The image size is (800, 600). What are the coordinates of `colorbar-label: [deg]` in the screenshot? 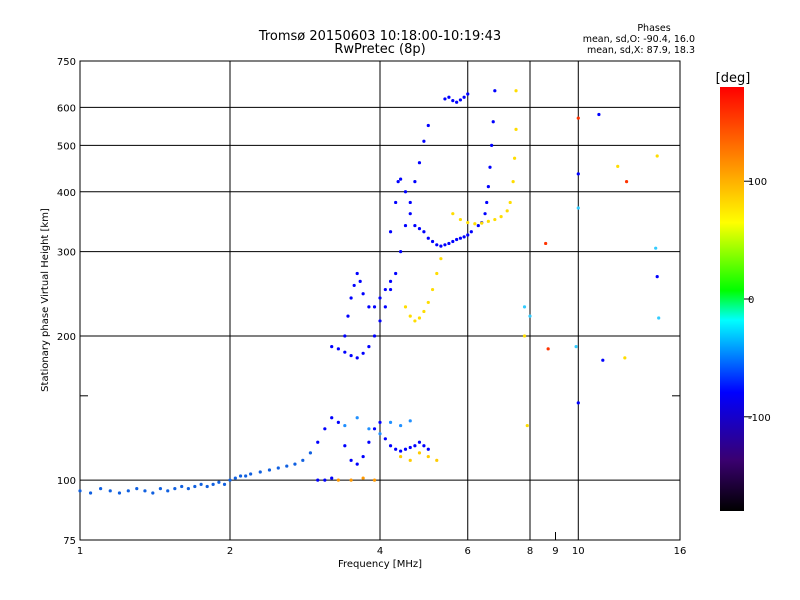 It's located at (733, 78).